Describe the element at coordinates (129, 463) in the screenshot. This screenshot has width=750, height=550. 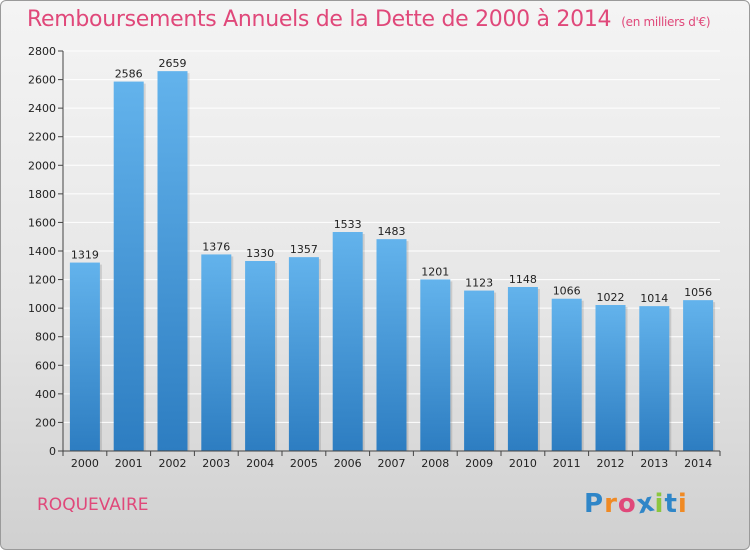
I see `x-tick-label-2001: 2001` at that location.